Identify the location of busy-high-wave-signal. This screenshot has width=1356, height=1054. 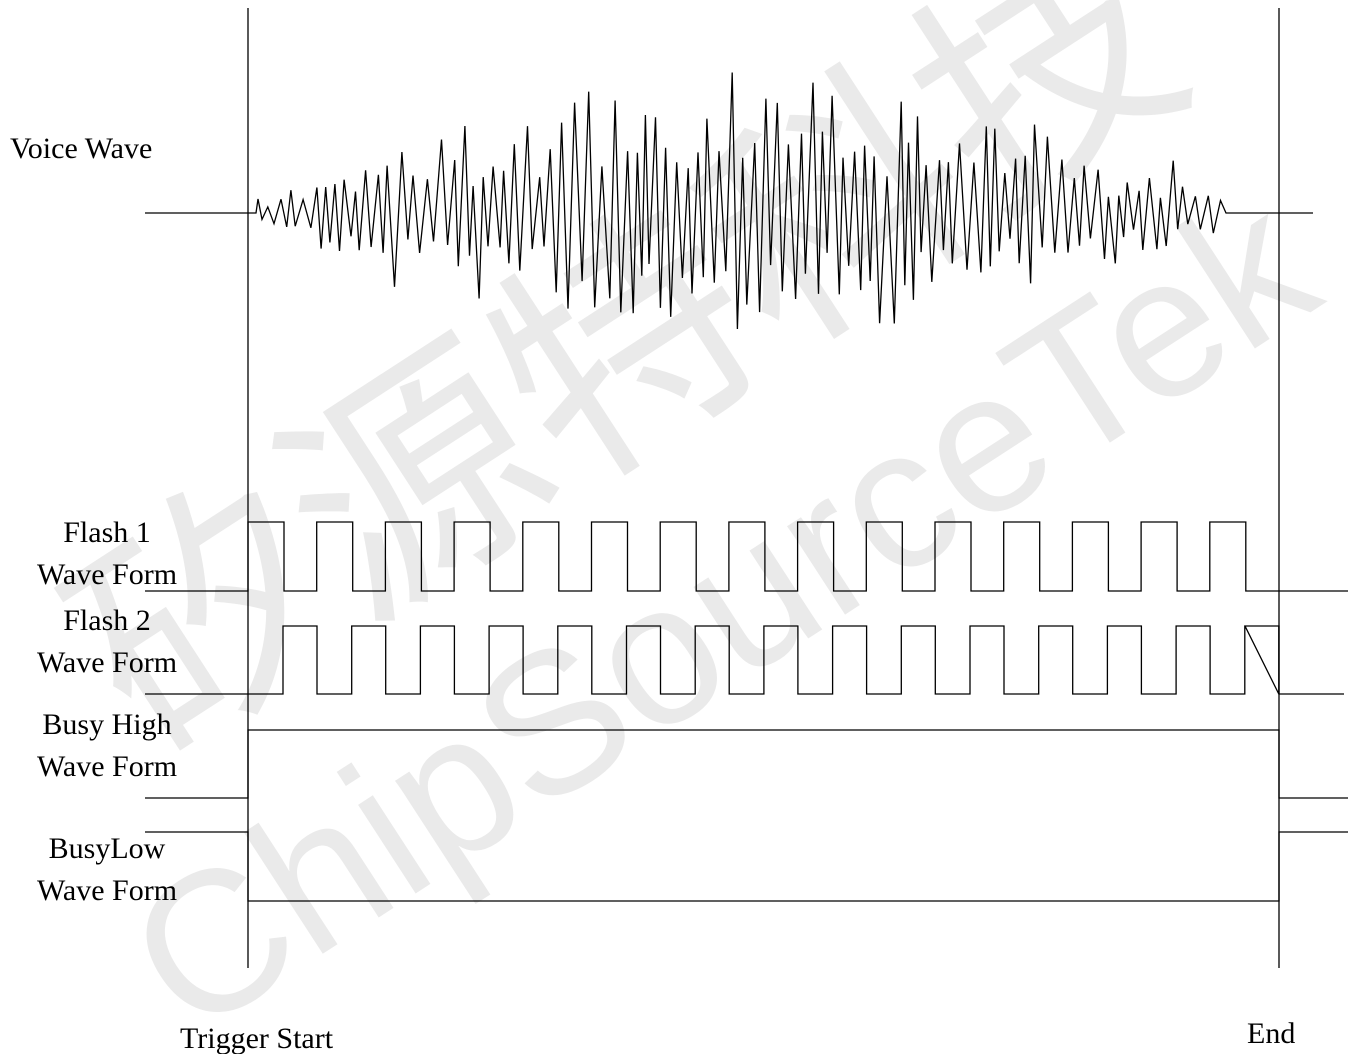
(746, 764).